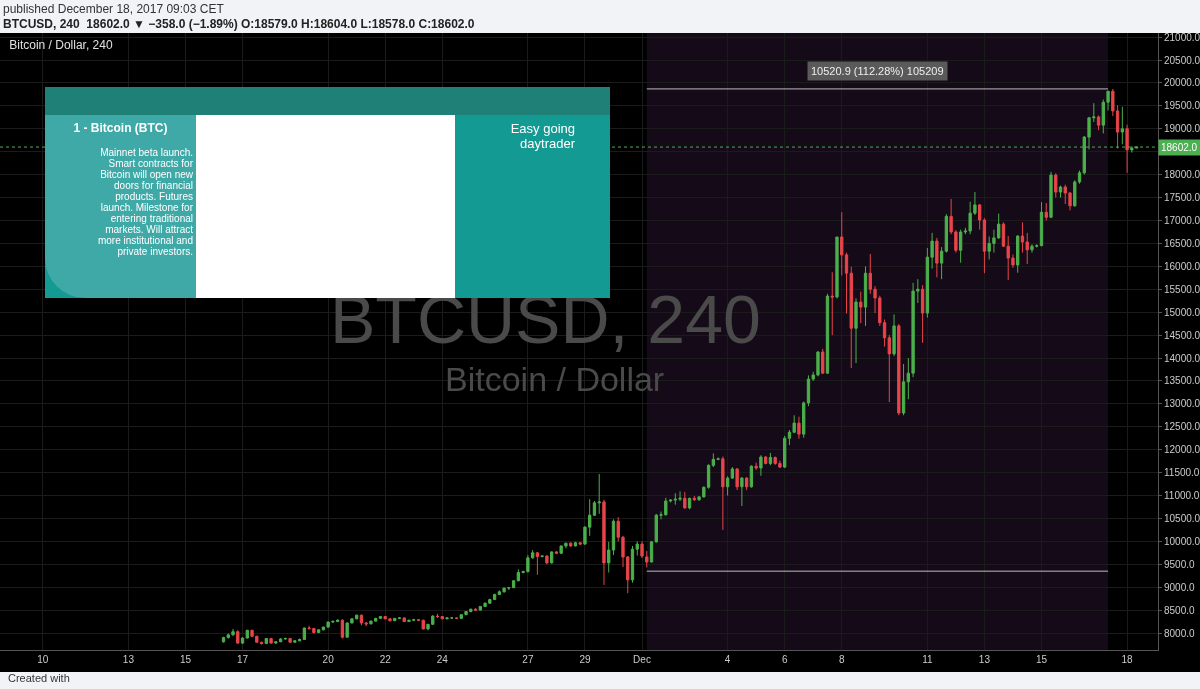 This screenshot has width=1200, height=689. I want to click on band-label: 10520.9 (112.28%) 105209, so click(877, 71).